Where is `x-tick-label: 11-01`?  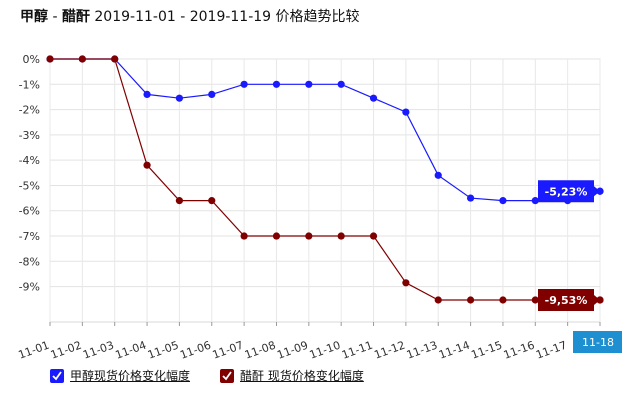 x-tick-label: 11-01 is located at coordinates (34, 350).